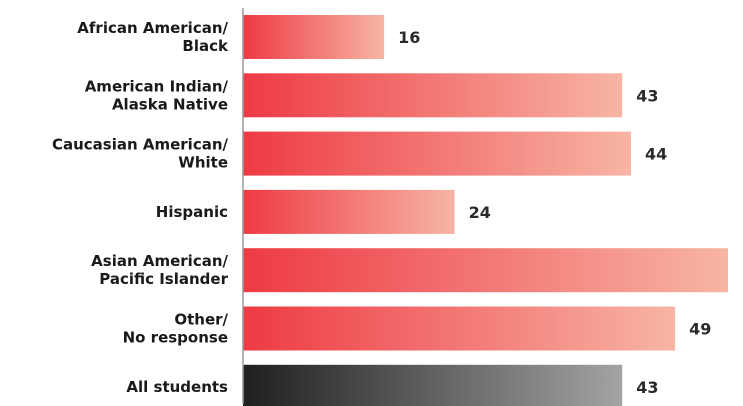 The height and width of the screenshot is (406, 743). I want to click on value-label-2: 44, so click(656, 154).